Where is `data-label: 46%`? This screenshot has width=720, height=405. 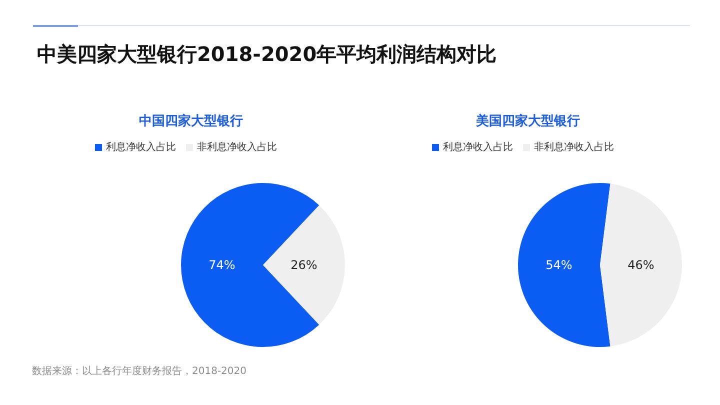
data-label: 46% is located at coordinates (641, 265).